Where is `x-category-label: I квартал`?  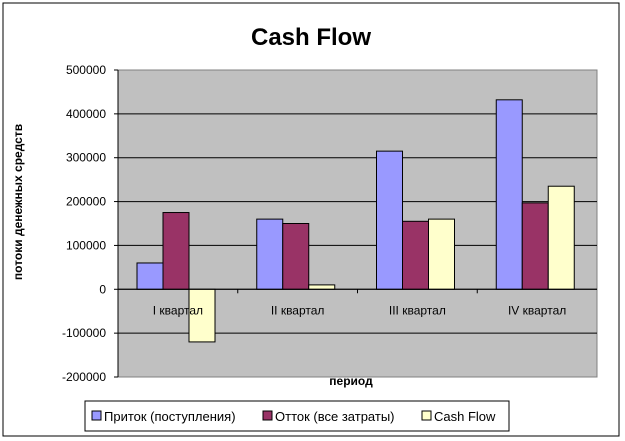 x-category-label: I квартал is located at coordinates (178, 310).